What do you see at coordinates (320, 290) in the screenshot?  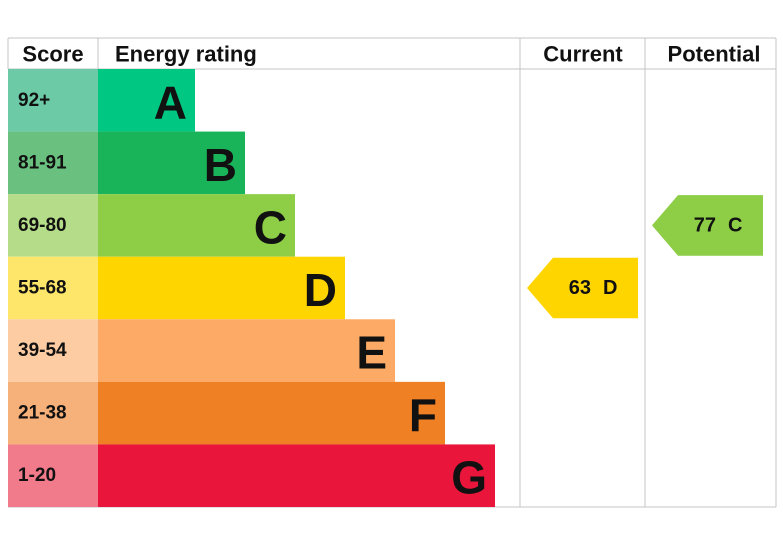 I see `band-letter: D` at bounding box center [320, 290].